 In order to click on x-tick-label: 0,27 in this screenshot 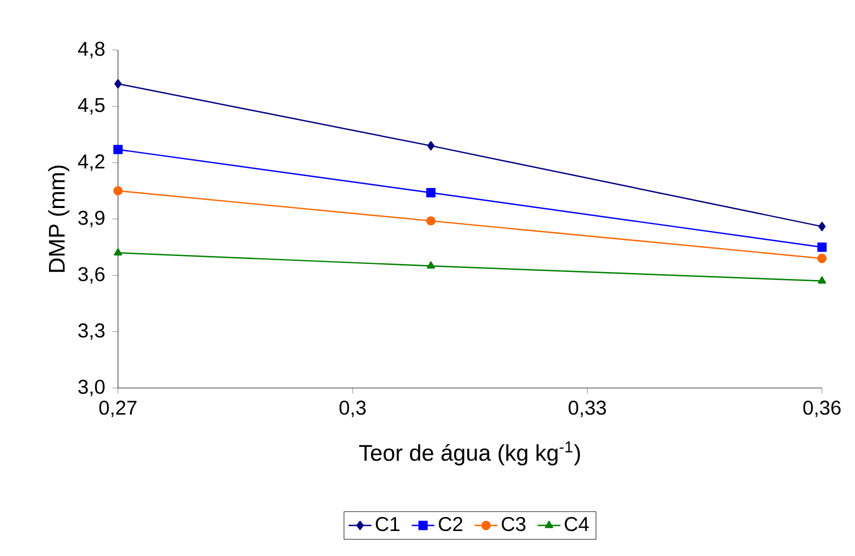, I will do `click(117, 409)`.